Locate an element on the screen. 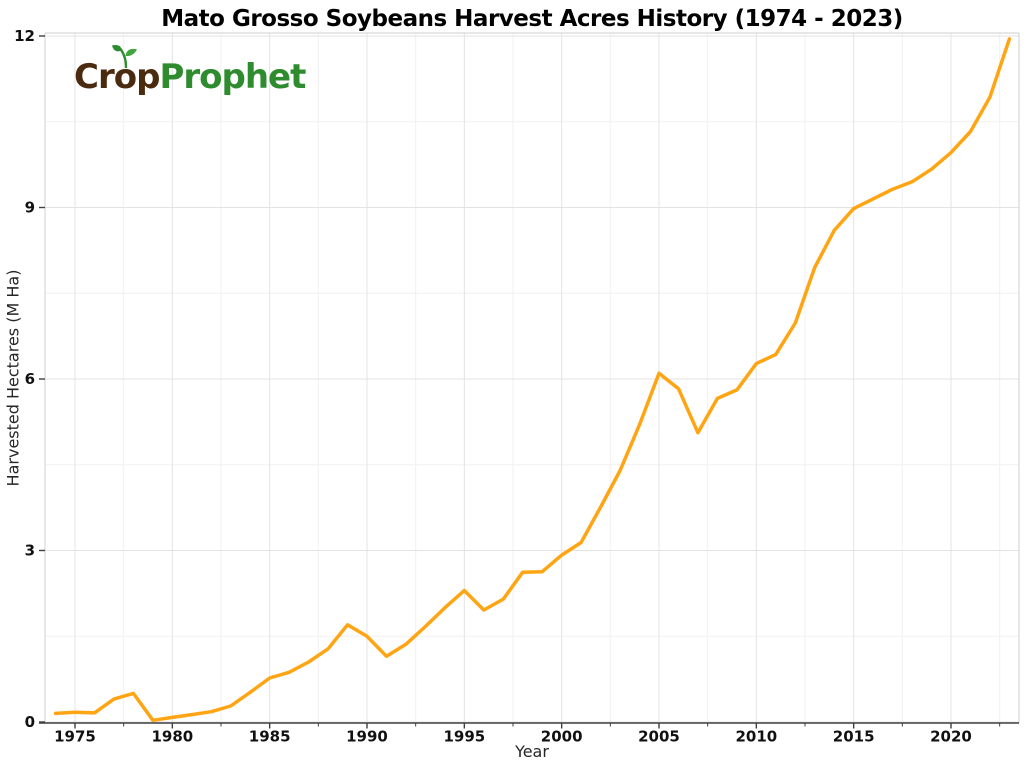  y-tick-labels: 0 3 6 9 12 is located at coordinates (24, 379).